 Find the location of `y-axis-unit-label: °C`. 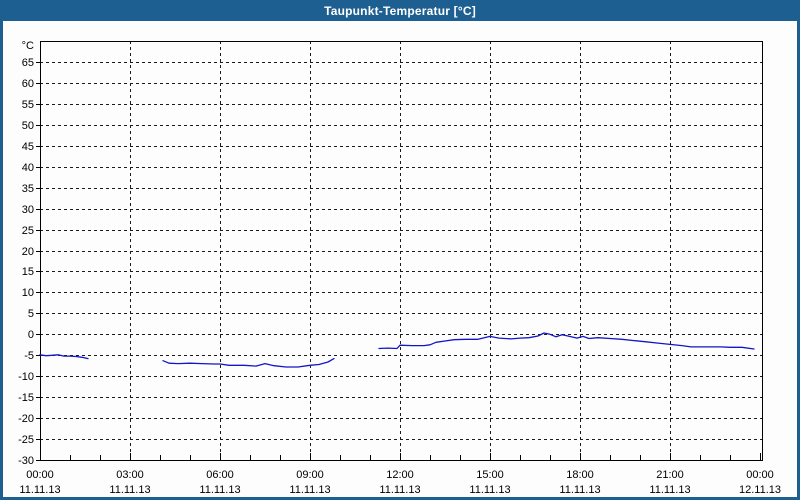

y-axis-unit-label: °C is located at coordinates (28, 46).